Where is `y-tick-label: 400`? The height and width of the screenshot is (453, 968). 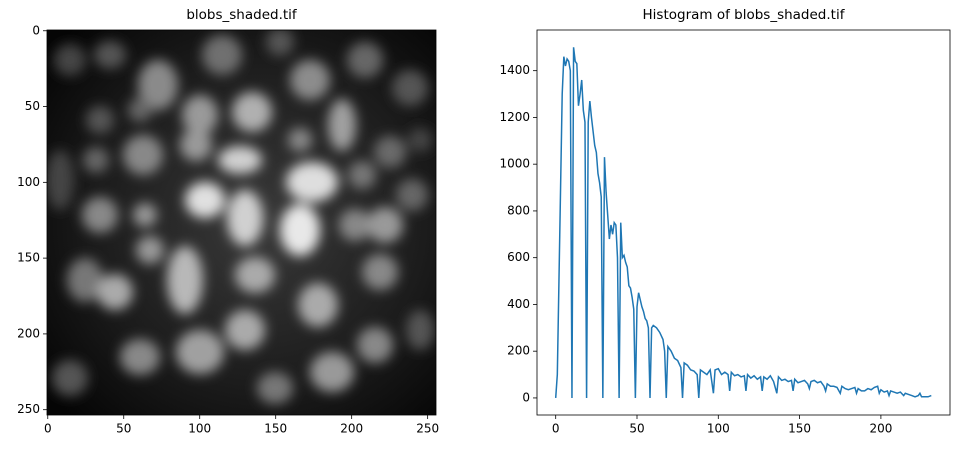 y-tick-label: 400 is located at coordinates (518, 304).